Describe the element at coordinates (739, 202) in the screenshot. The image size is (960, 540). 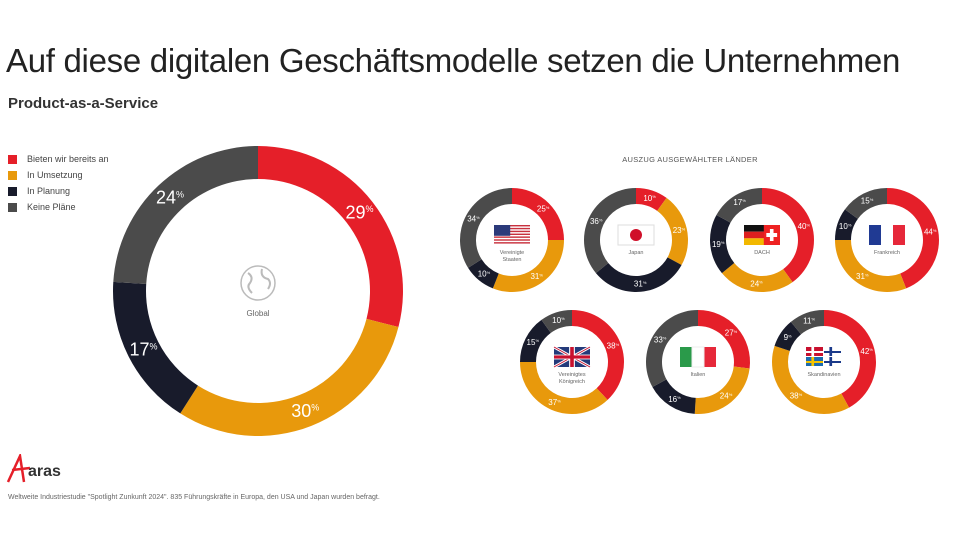
I see `data-label: 17%` at that location.